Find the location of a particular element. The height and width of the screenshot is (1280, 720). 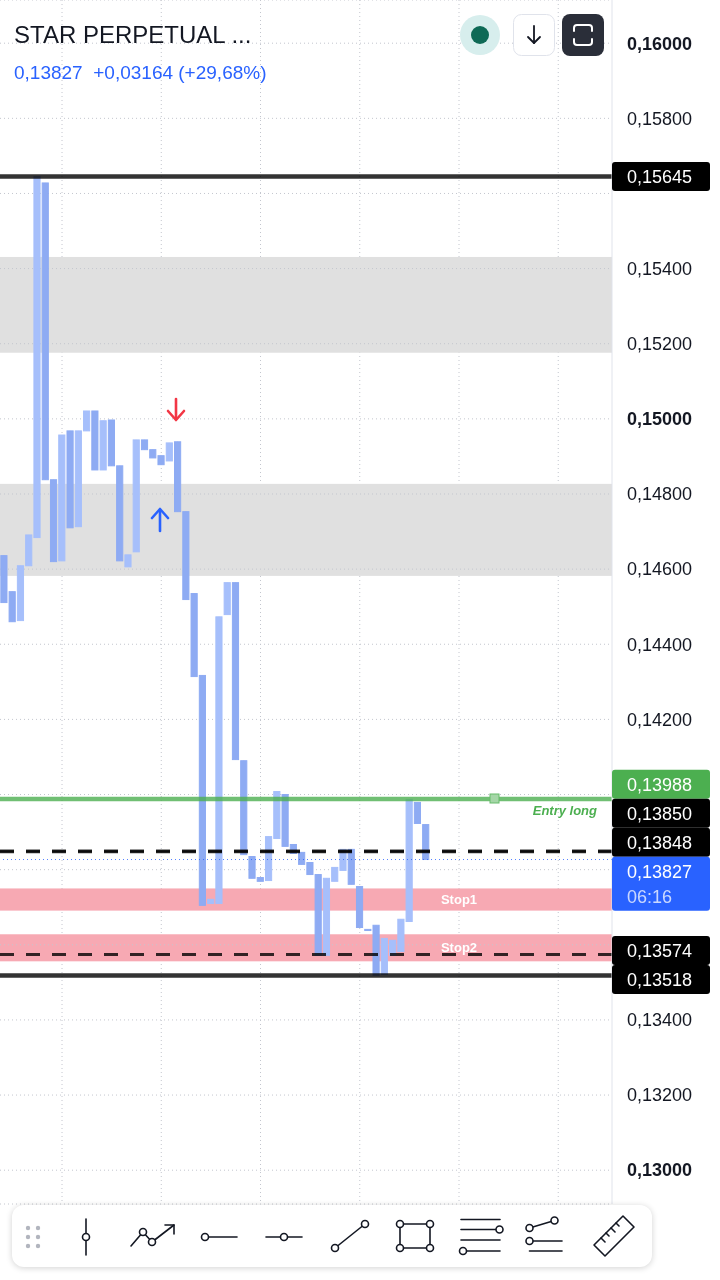

y-tick-label: 0,14600 is located at coordinates (660, 569).